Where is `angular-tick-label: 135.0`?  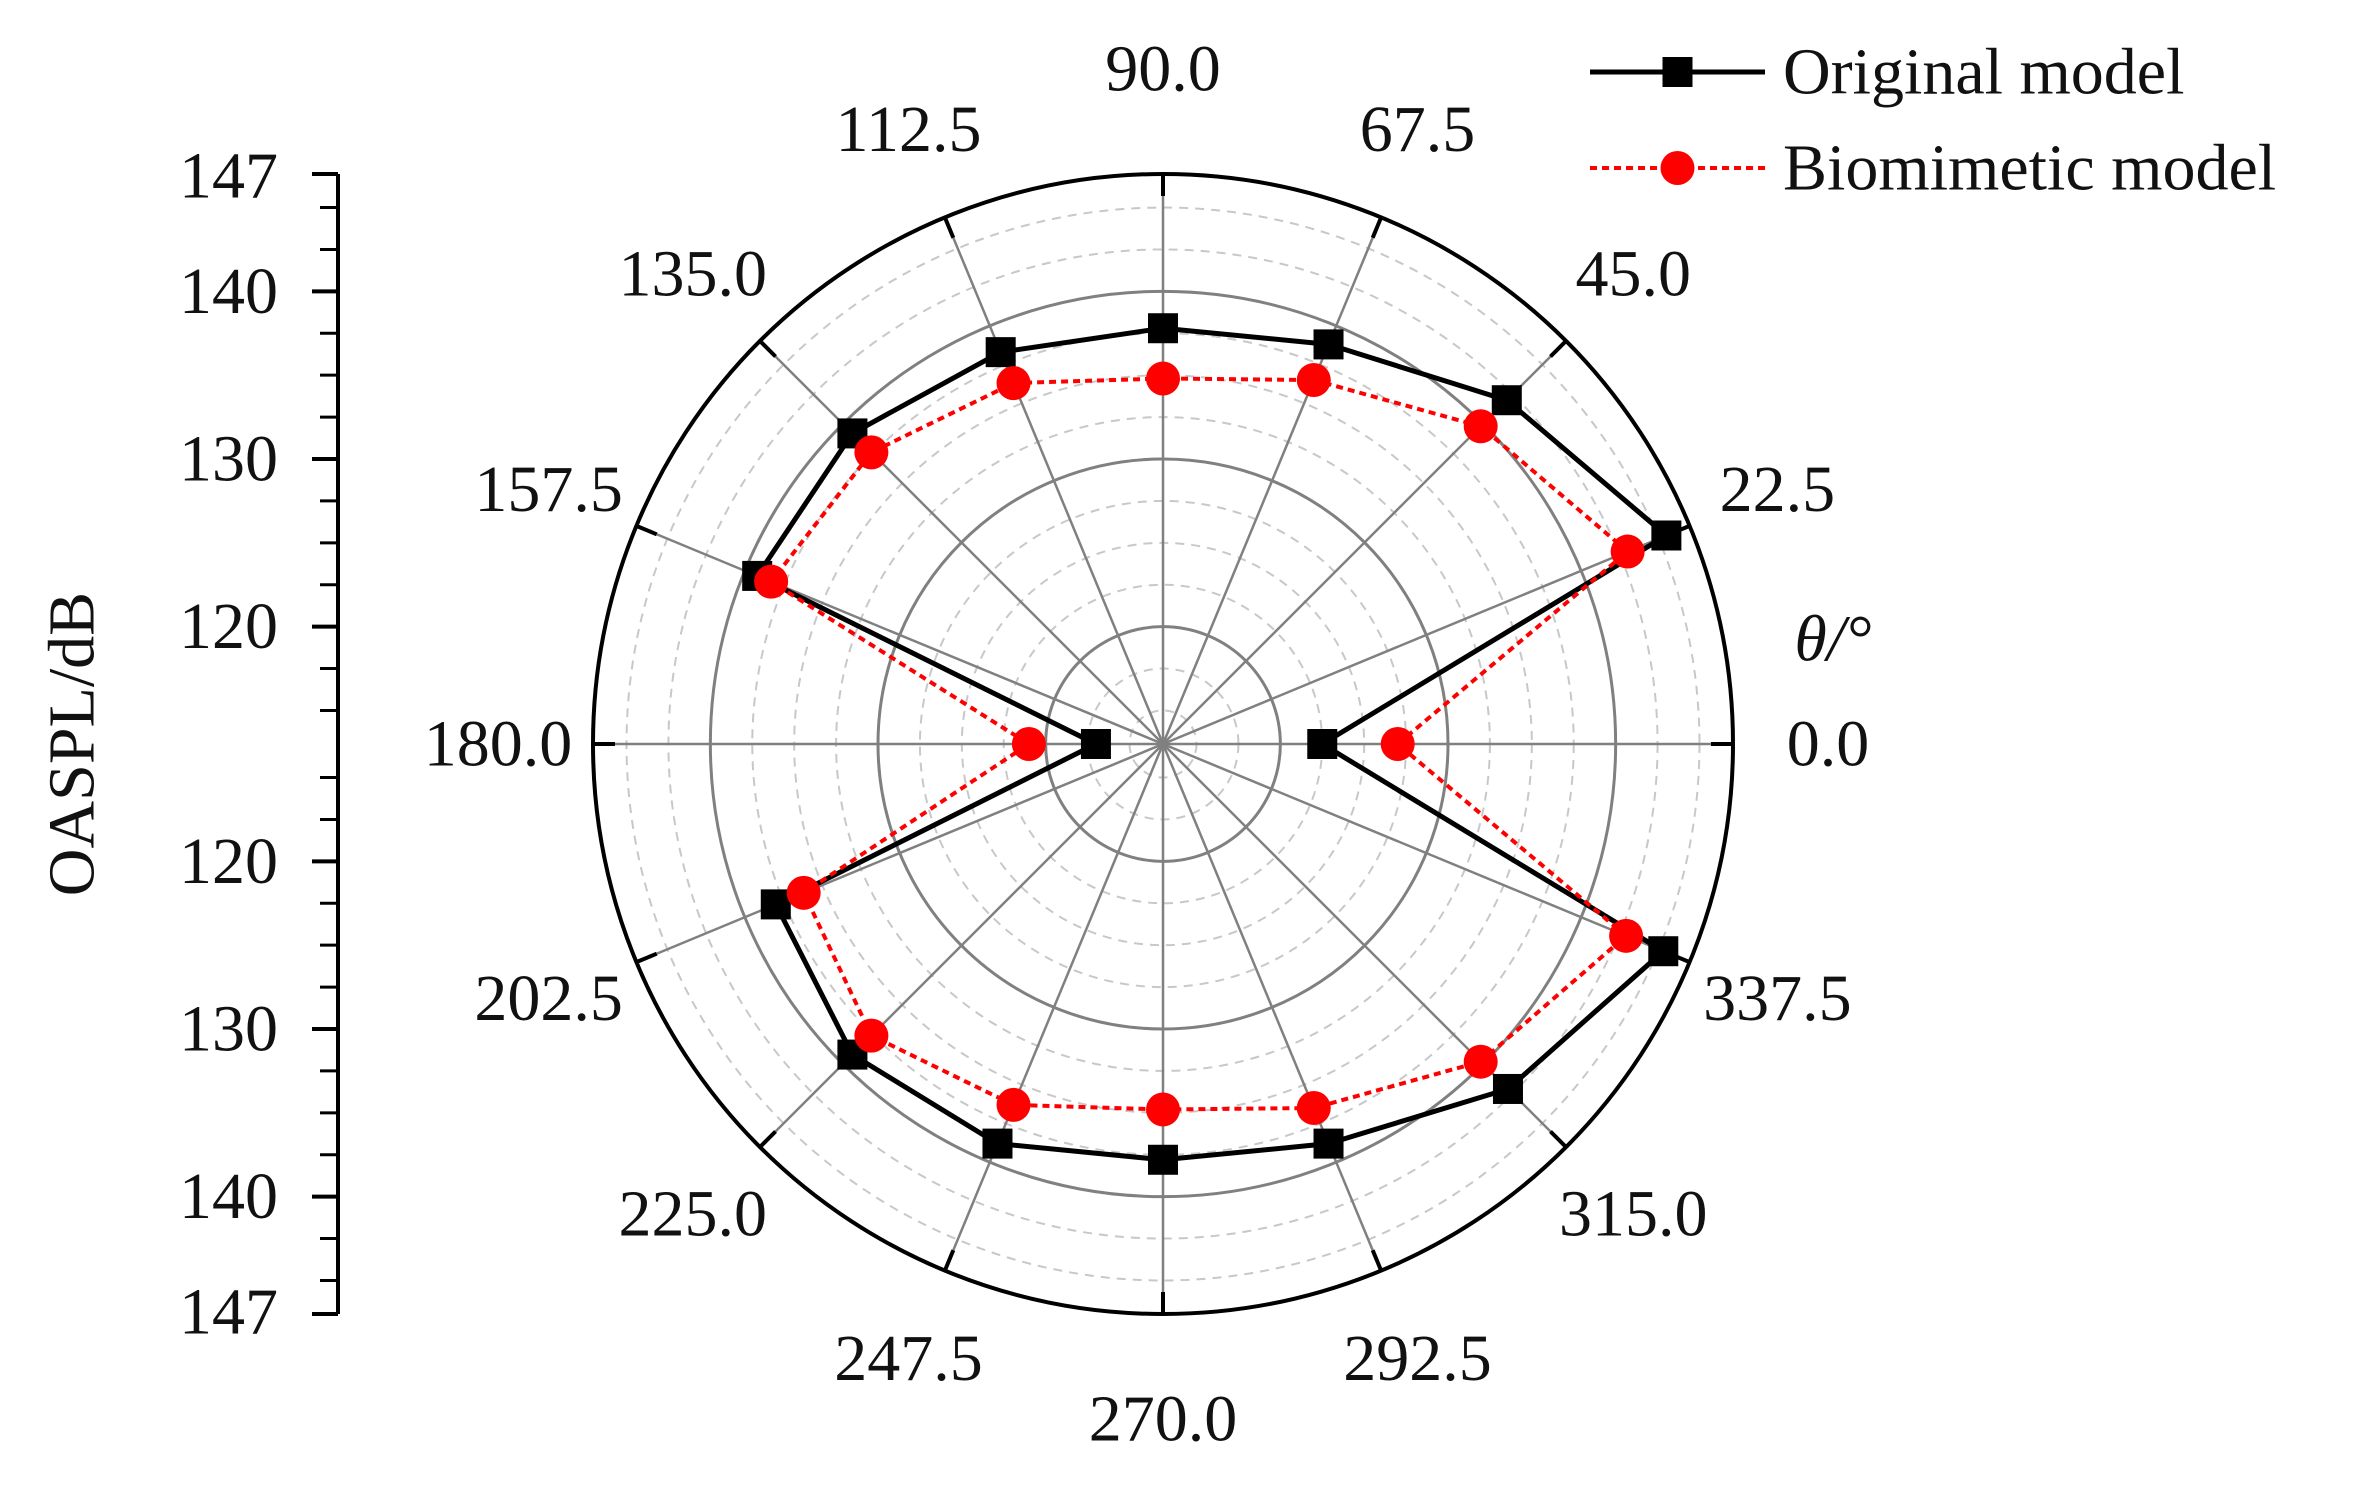 angular-tick-label: 135.0 is located at coordinates (693, 273).